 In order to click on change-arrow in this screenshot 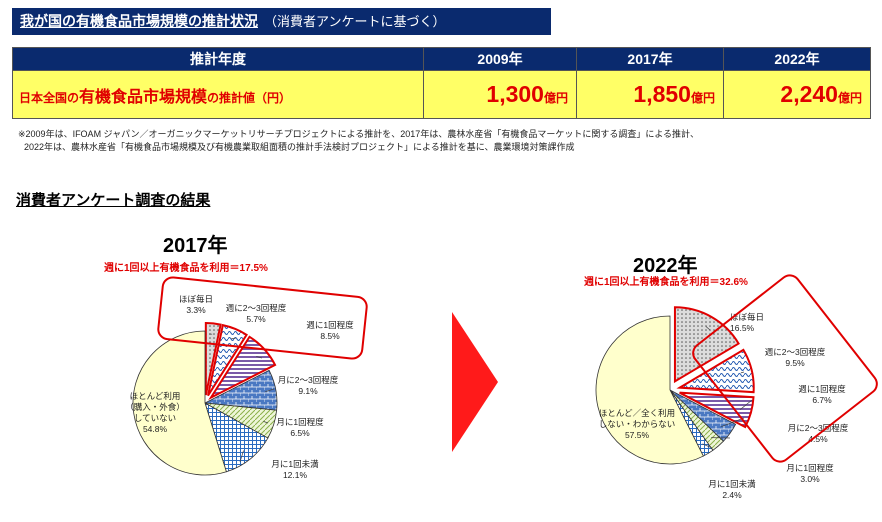, I will do `click(475, 382)`.